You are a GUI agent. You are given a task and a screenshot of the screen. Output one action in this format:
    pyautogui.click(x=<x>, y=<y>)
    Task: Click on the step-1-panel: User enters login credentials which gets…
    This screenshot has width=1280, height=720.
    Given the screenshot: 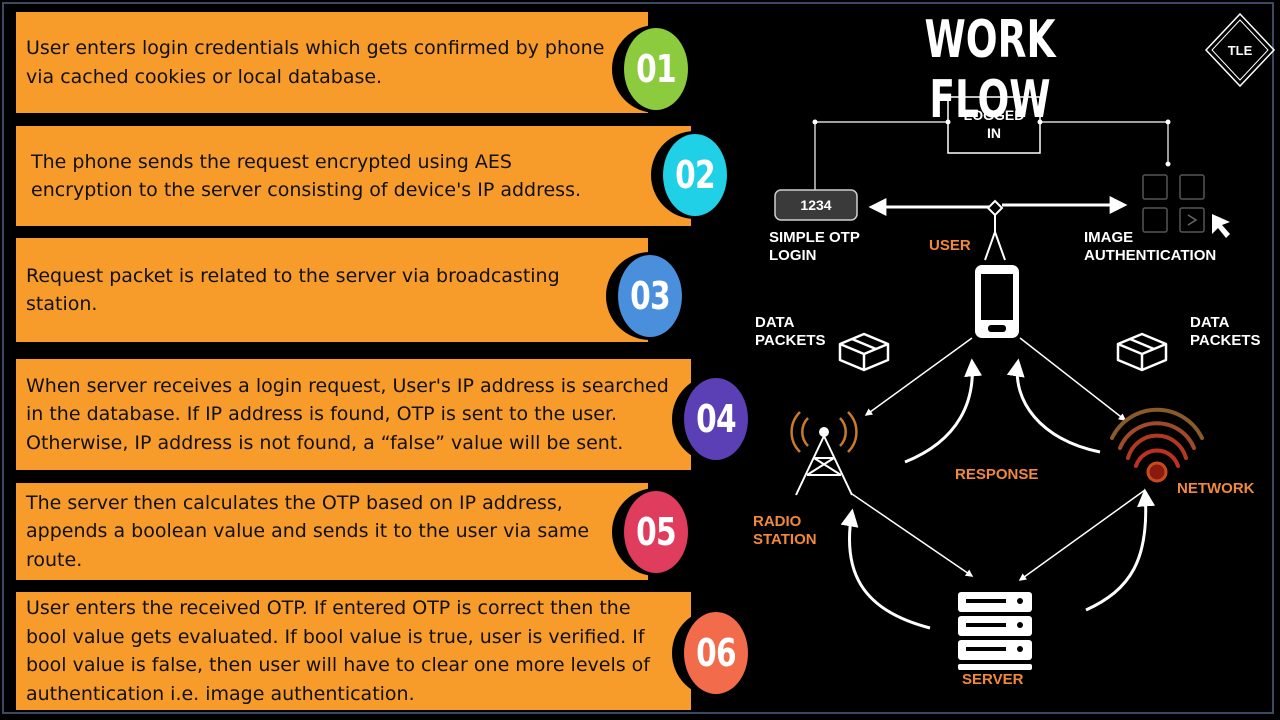 What is the action you would take?
    pyautogui.click(x=332, y=62)
    